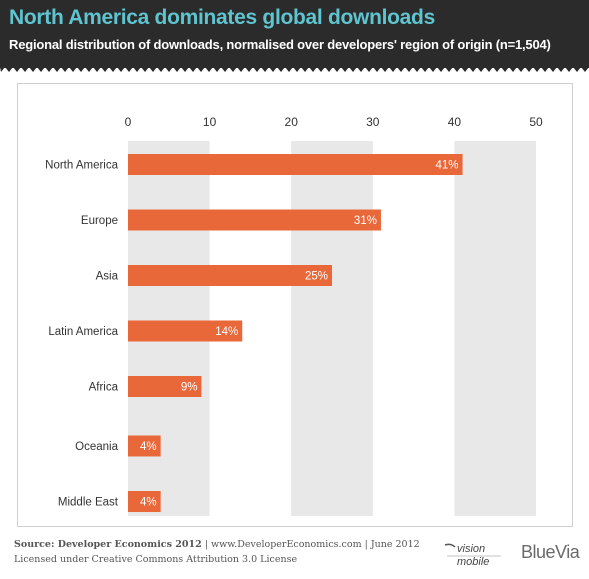  What do you see at coordinates (471, 549) in the screenshot?
I see `svg-text: vision` at bounding box center [471, 549].